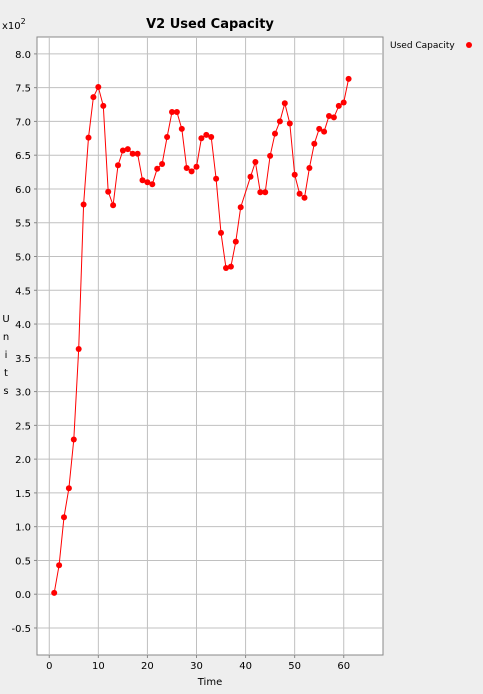  I want to click on y-tick-label: 3.5, so click(23, 359).